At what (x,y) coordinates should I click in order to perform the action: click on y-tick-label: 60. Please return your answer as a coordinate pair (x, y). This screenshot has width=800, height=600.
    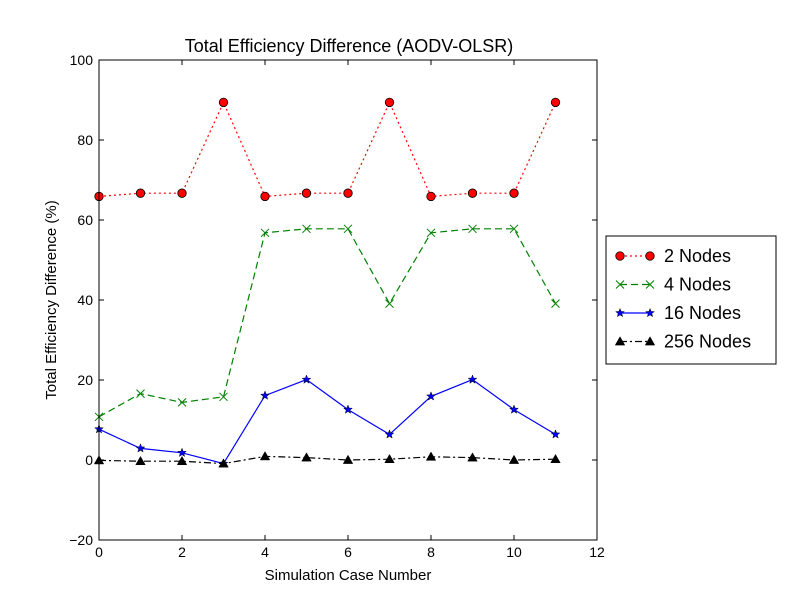
    Looking at the image, I should click on (85, 220).